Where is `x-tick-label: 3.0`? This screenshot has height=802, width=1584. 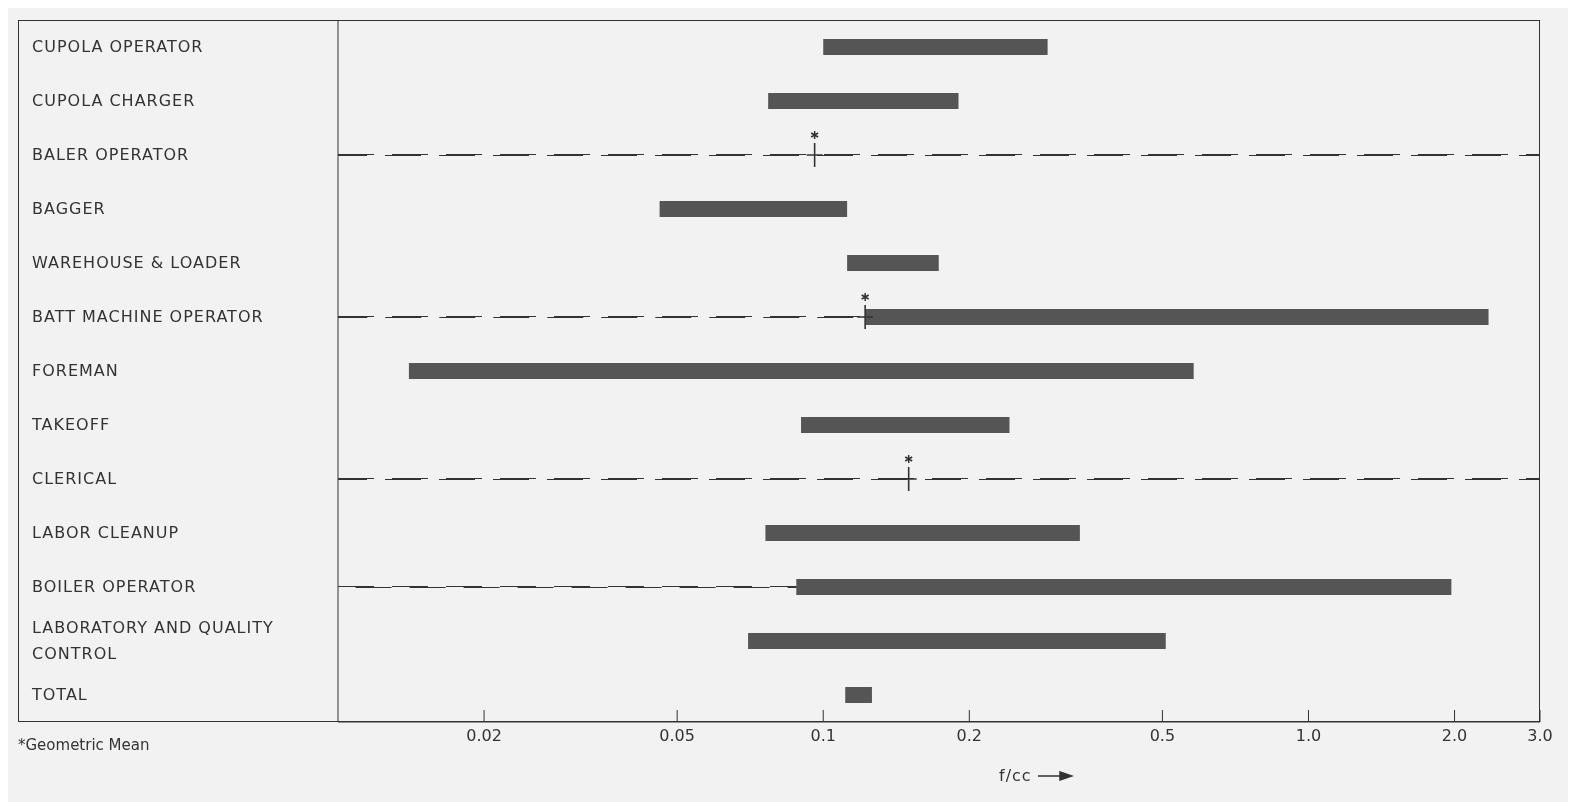
x-tick-label: 3.0 is located at coordinates (1540, 736).